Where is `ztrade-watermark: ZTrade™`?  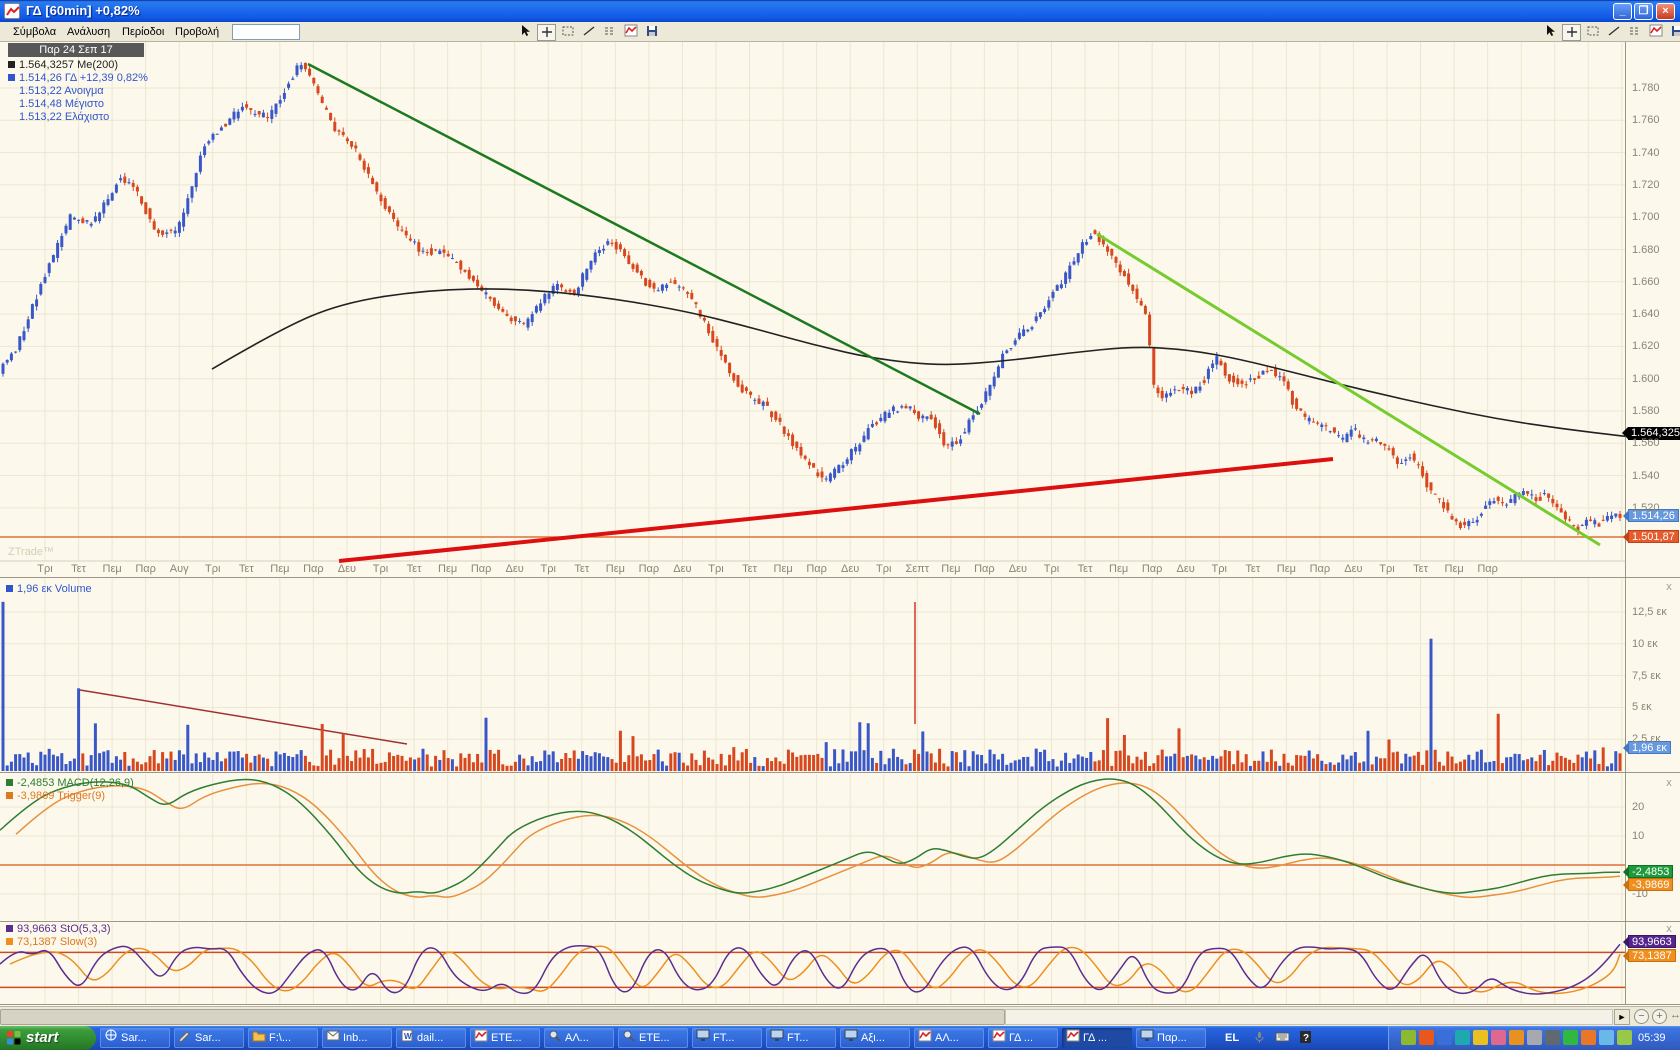 ztrade-watermark: ZTrade™ is located at coordinates (31, 552).